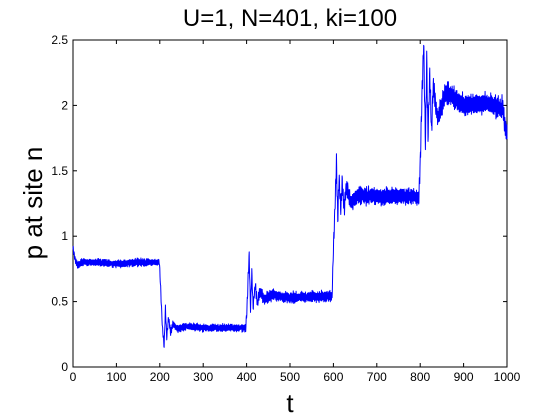  What do you see at coordinates (420, 377) in the screenshot?
I see `x-tick-label: 800` at bounding box center [420, 377].